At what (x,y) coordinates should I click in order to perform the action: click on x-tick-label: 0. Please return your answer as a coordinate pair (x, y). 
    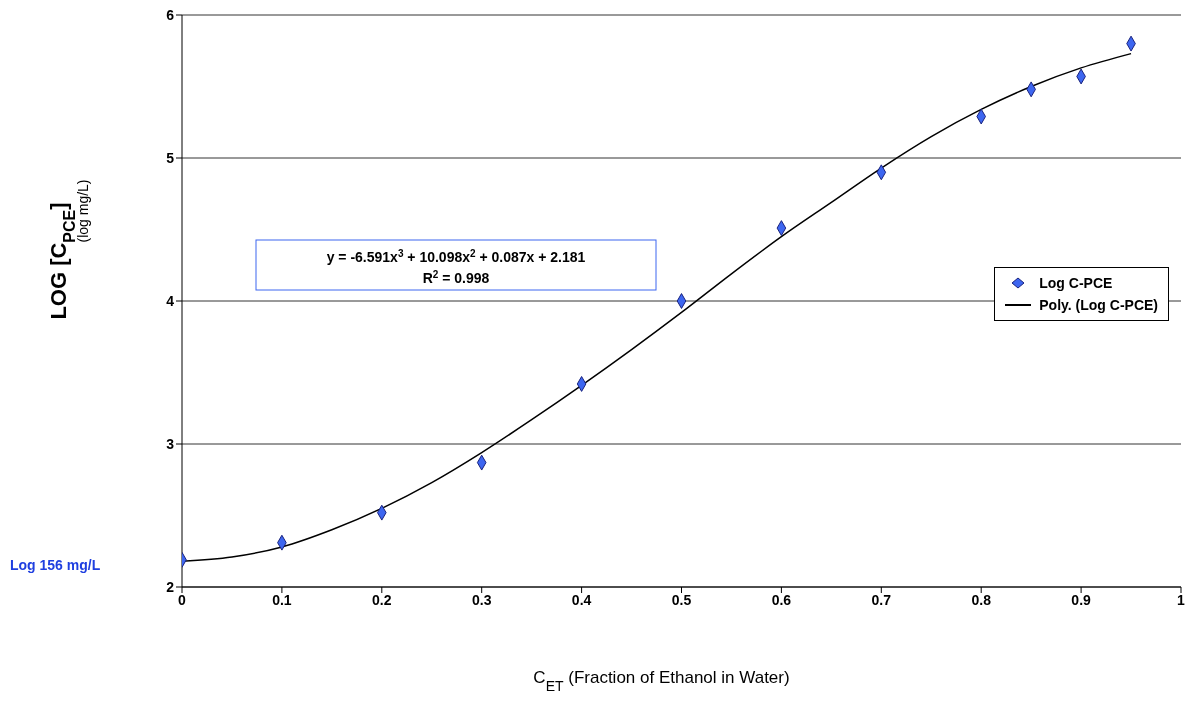
    Looking at the image, I should click on (182, 599).